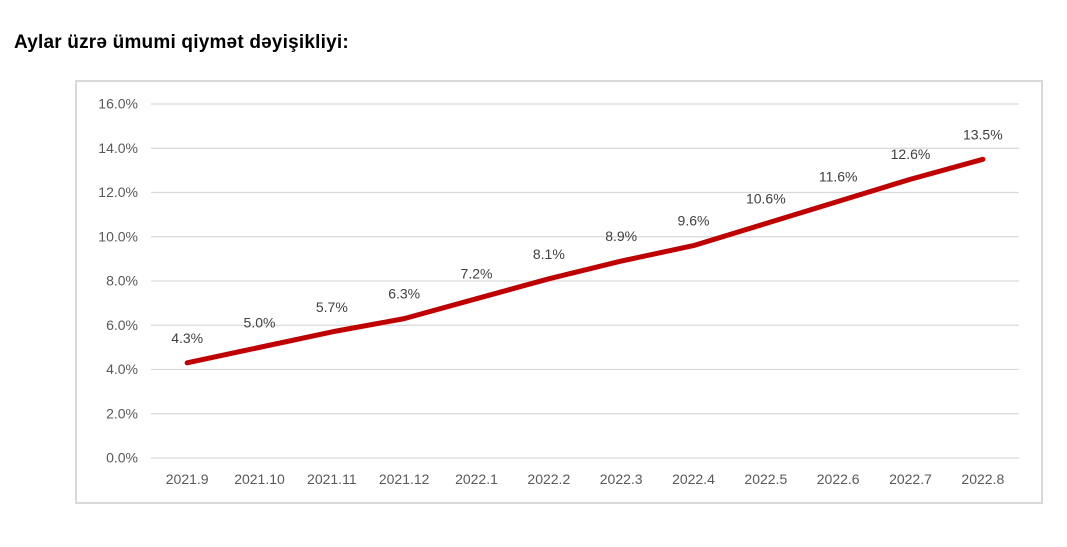 This screenshot has width=1067, height=547. Describe the element at coordinates (260, 322) in the screenshot. I see `data-label: 5.0%` at that location.